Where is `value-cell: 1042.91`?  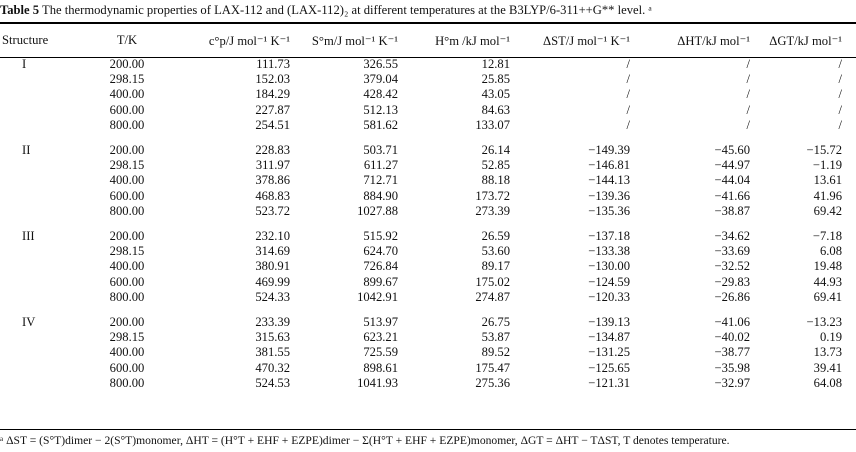
value-cell: 1042.91 is located at coordinates (377, 296).